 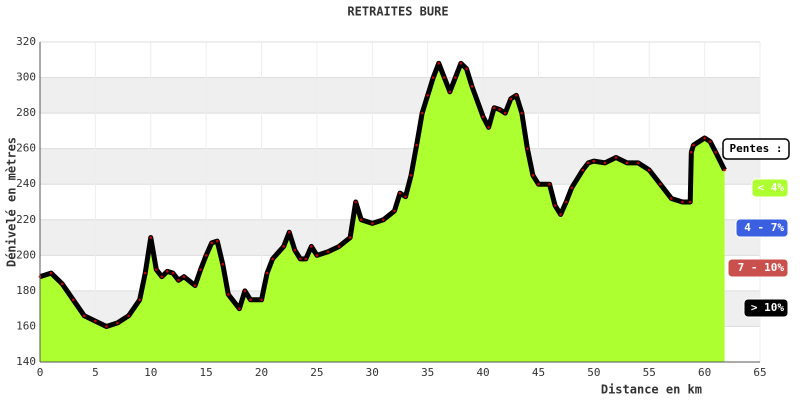 I want to click on y-tick-label: 160, so click(x=26, y=325).